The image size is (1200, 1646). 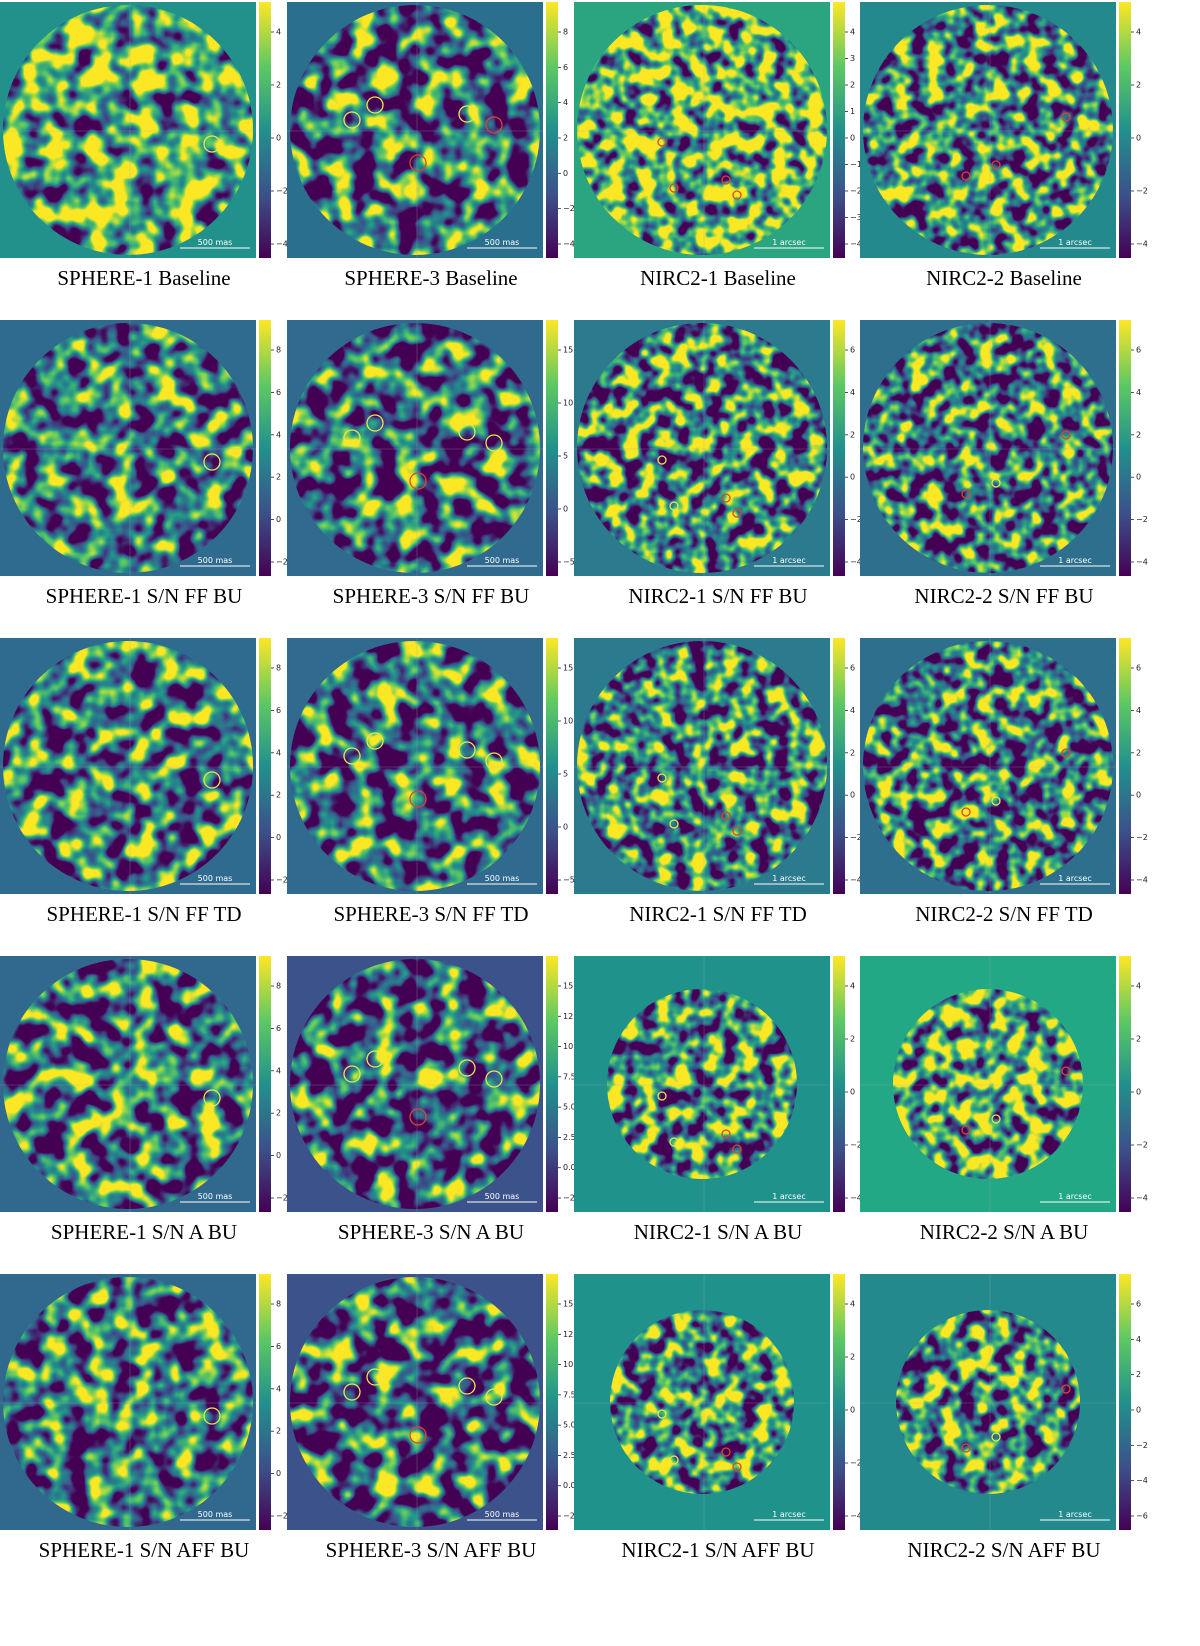 What do you see at coordinates (1142, 1516) in the screenshot?
I see `colorbar-tick-label: −6` at bounding box center [1142, 1516].